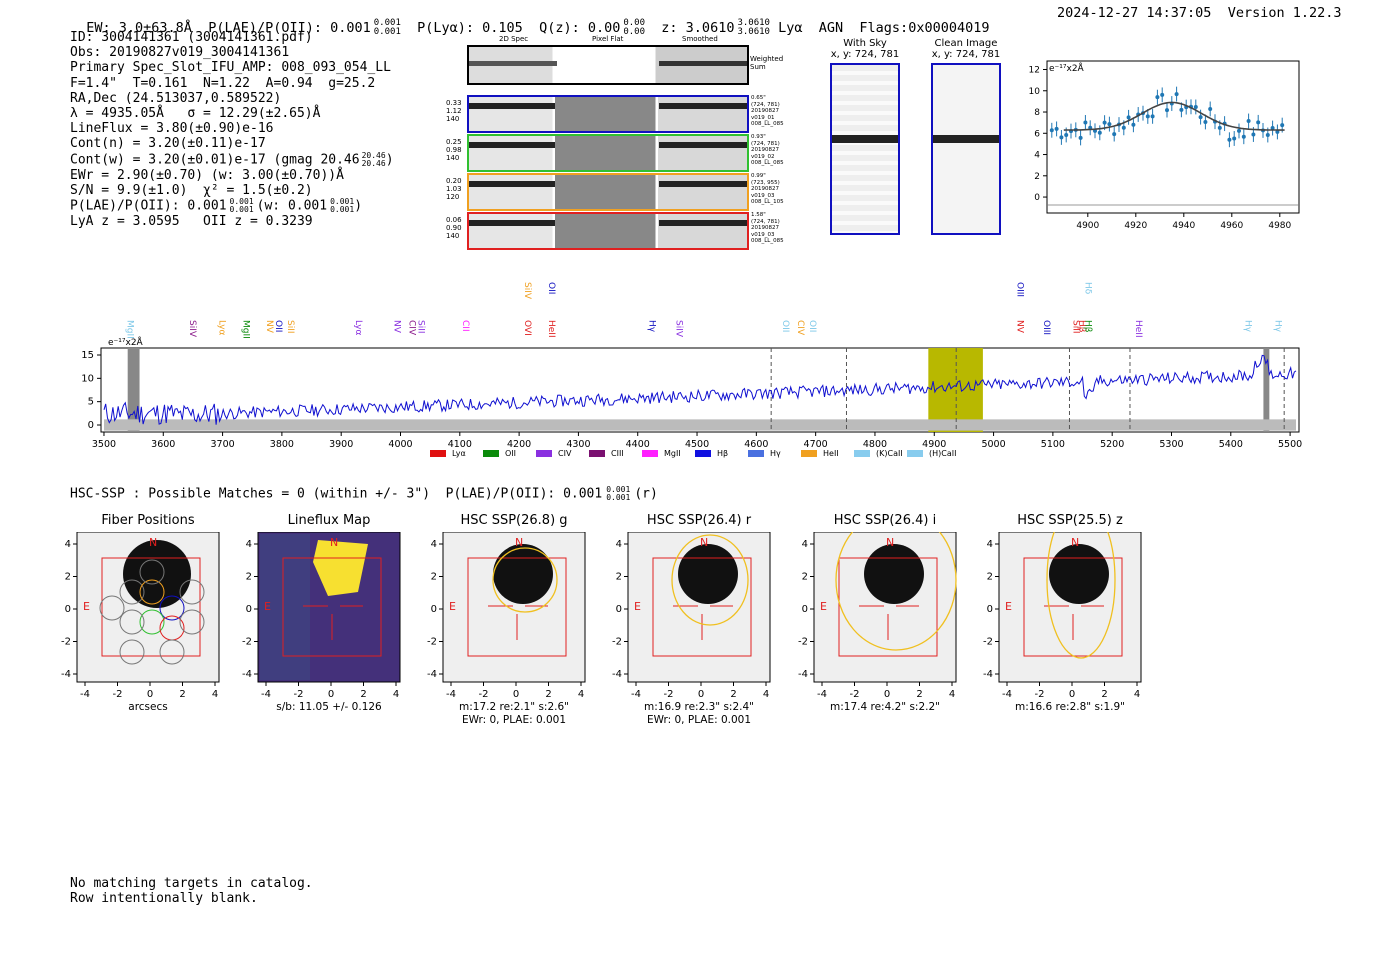  Describe the element at coordinates (699, 720) in the screenshot. I see `cutout-caption2: EWr: 0, PLAE: 0.001` at that location.